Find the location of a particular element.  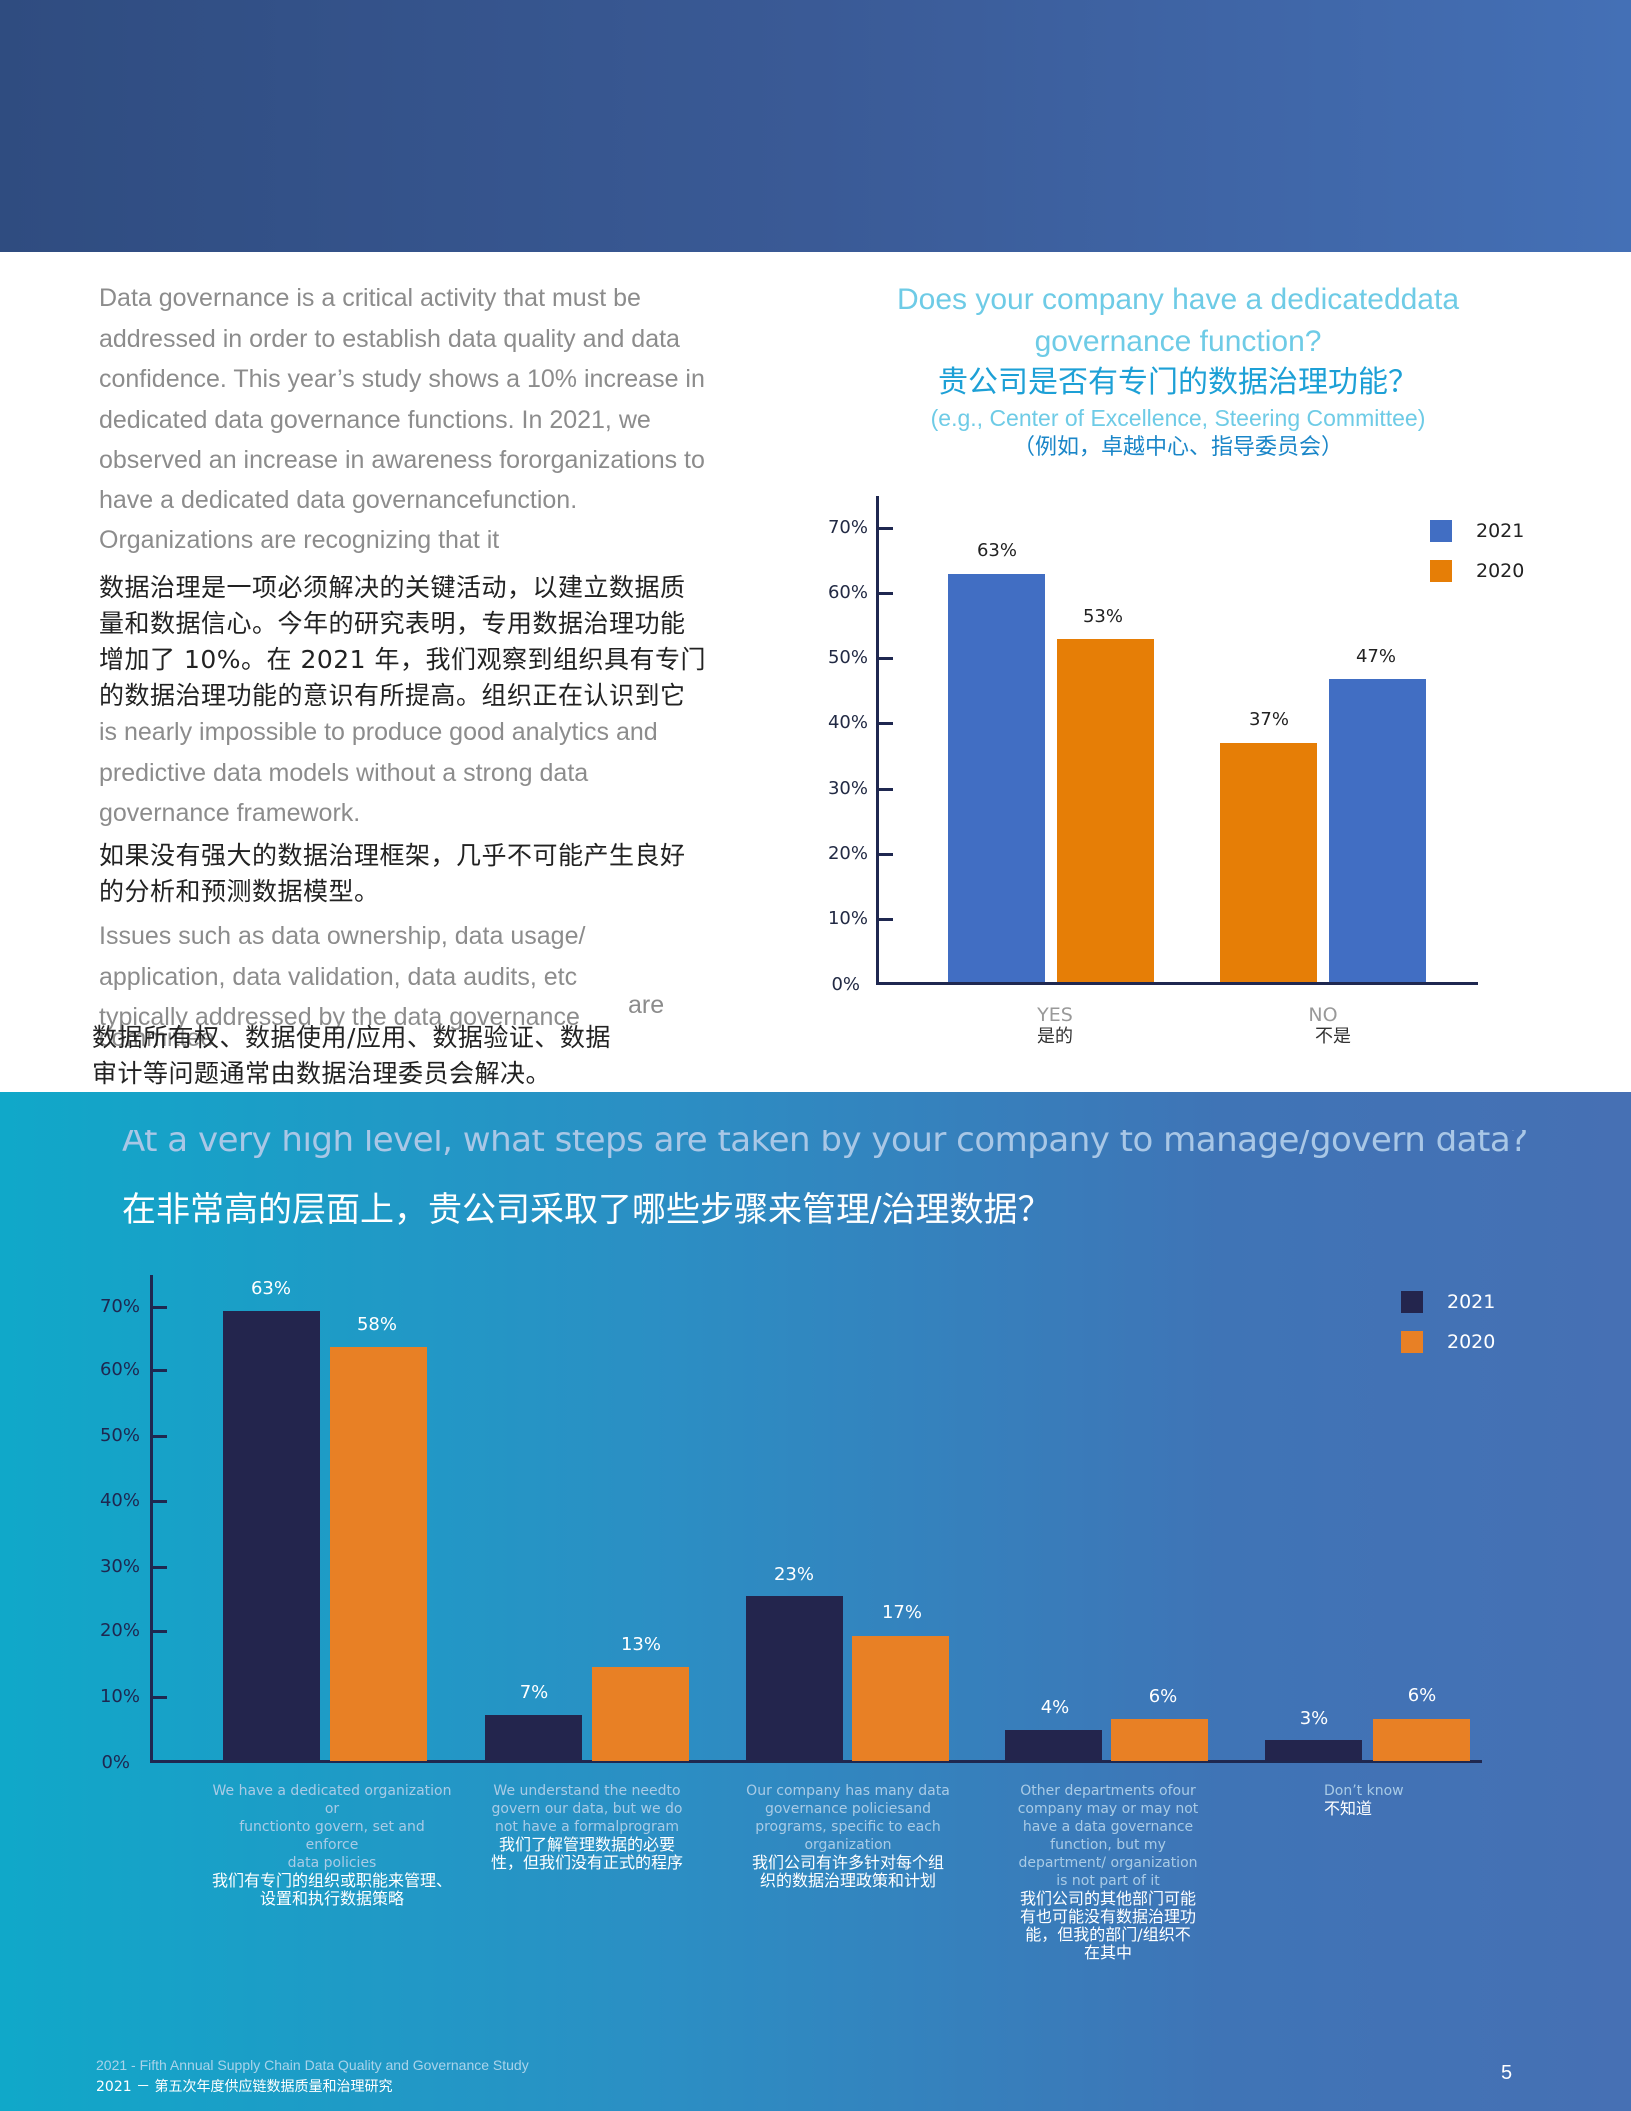

text-line: 量和数据信心。今年的研究表明，专用数据治理功能 is located at coordinates (392, 623).